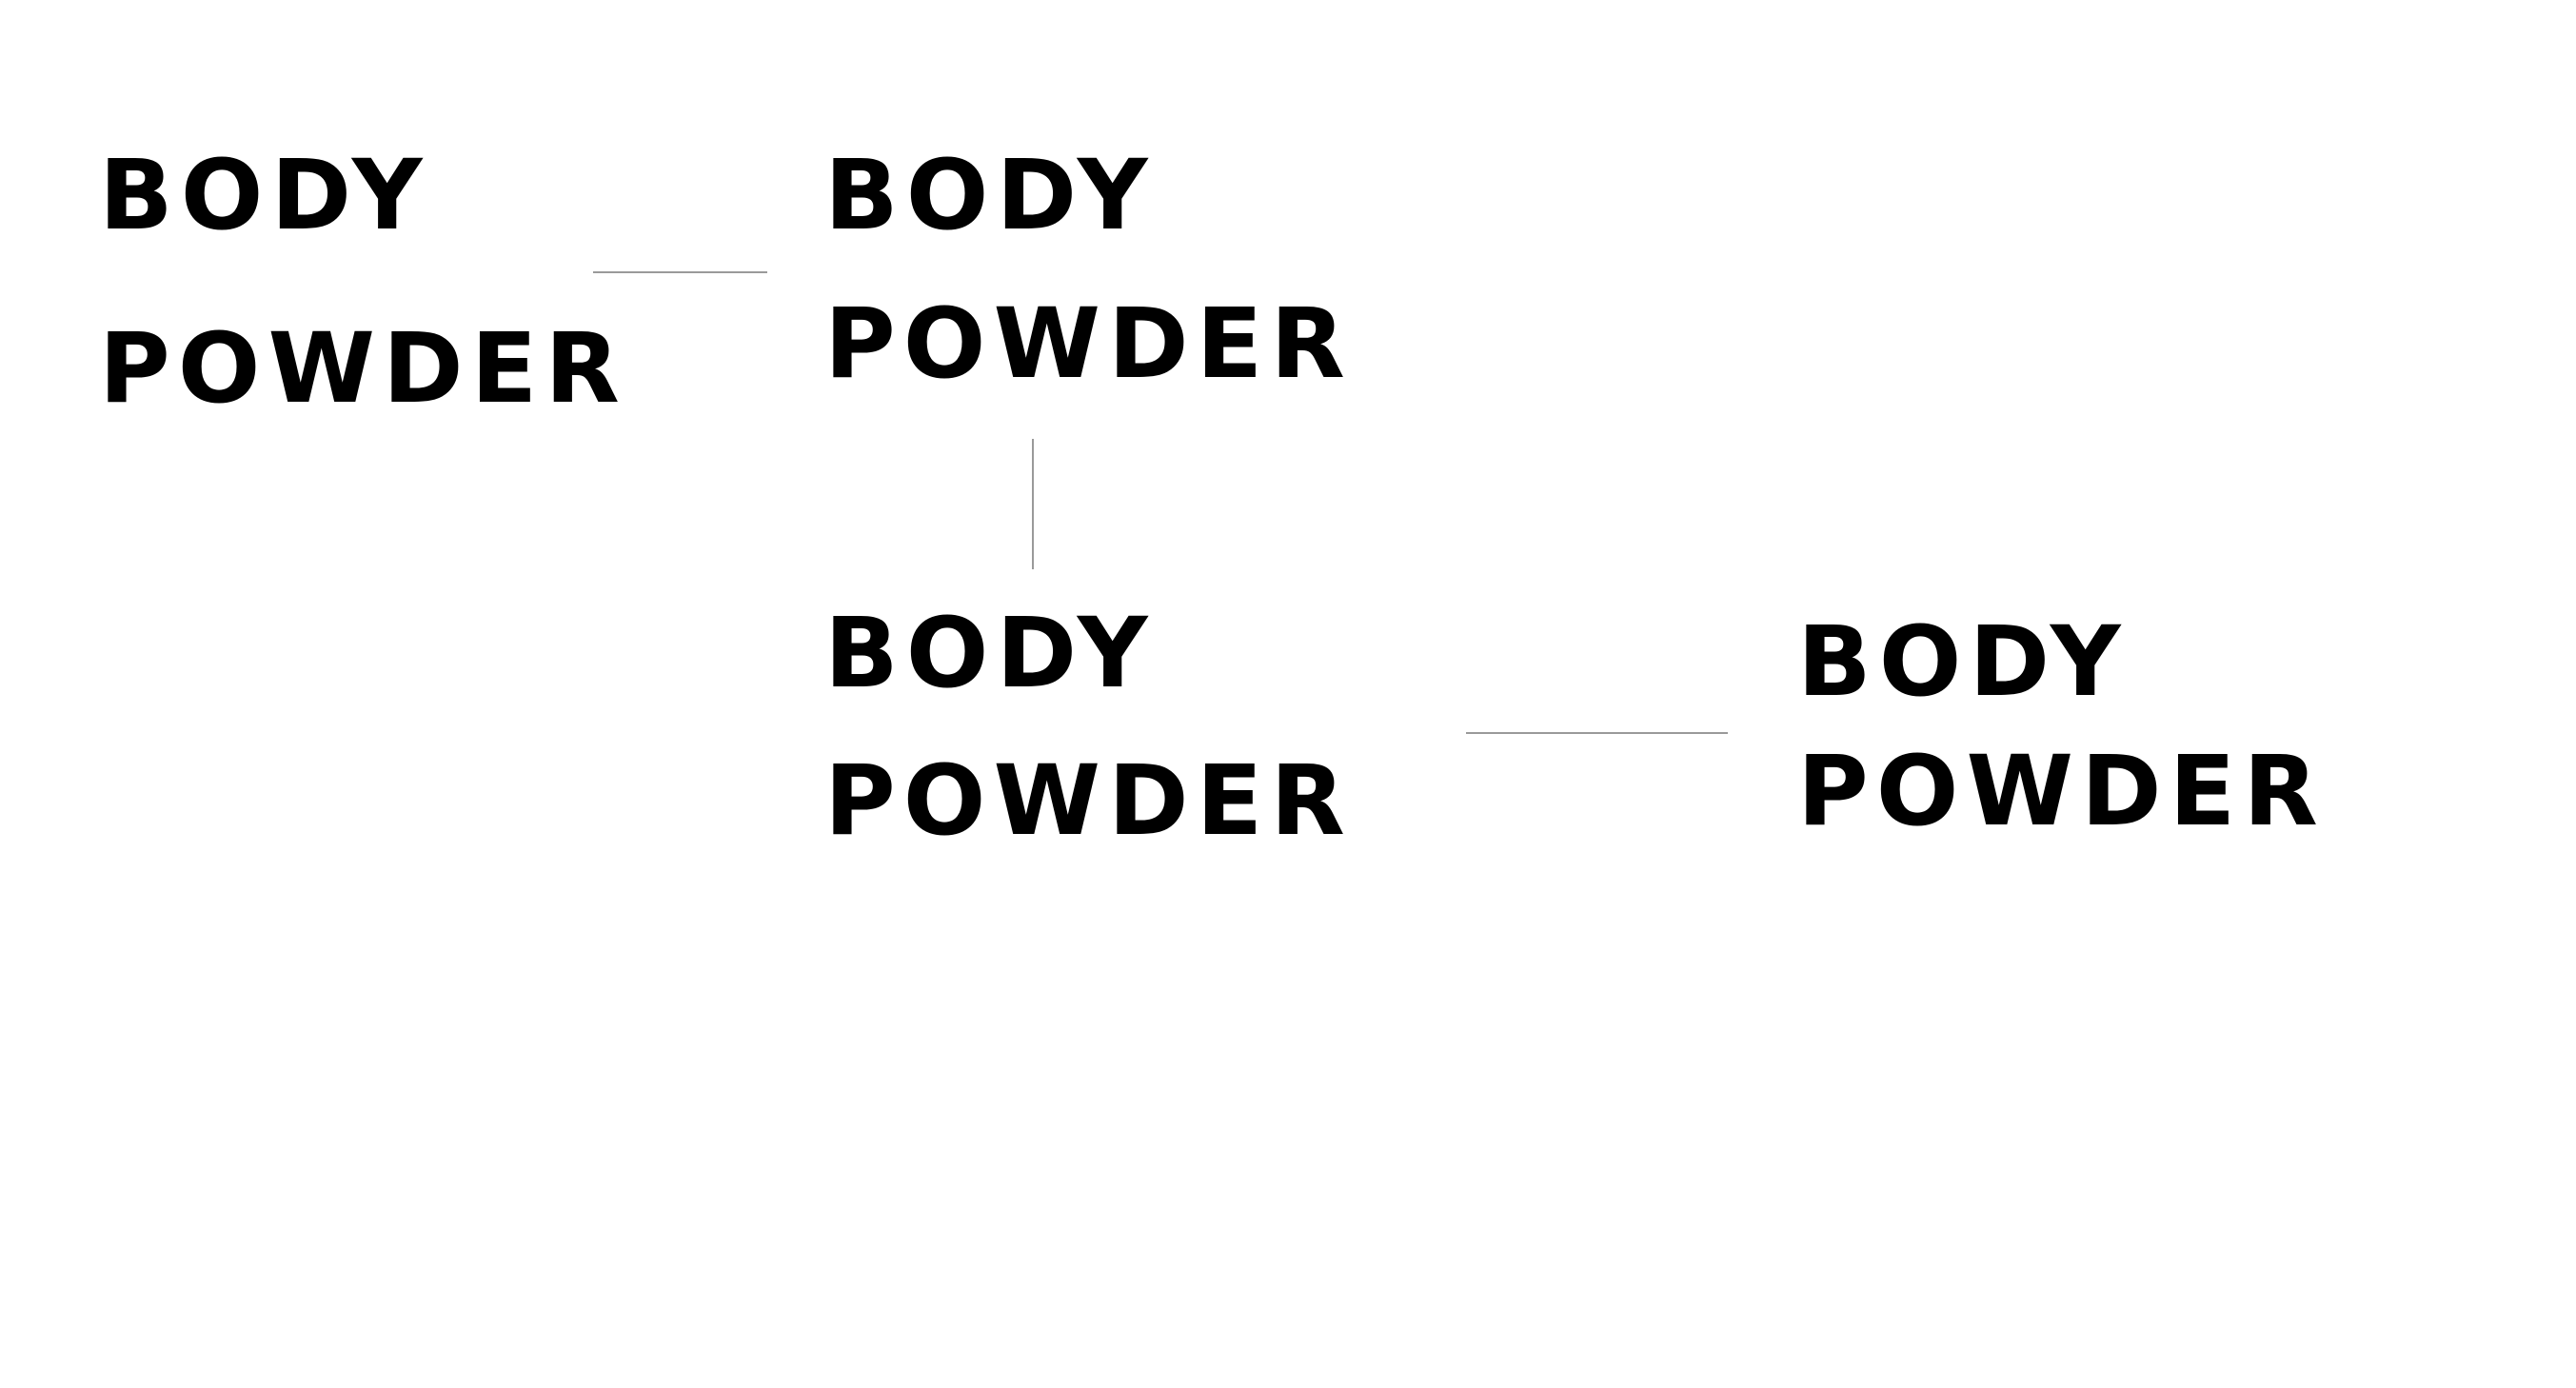 The width and height of the screenshot is (2576, 1388). Describe the element at coordinates (1033, 504) in the screenshot. I see `vertical-connector-line` at that location.